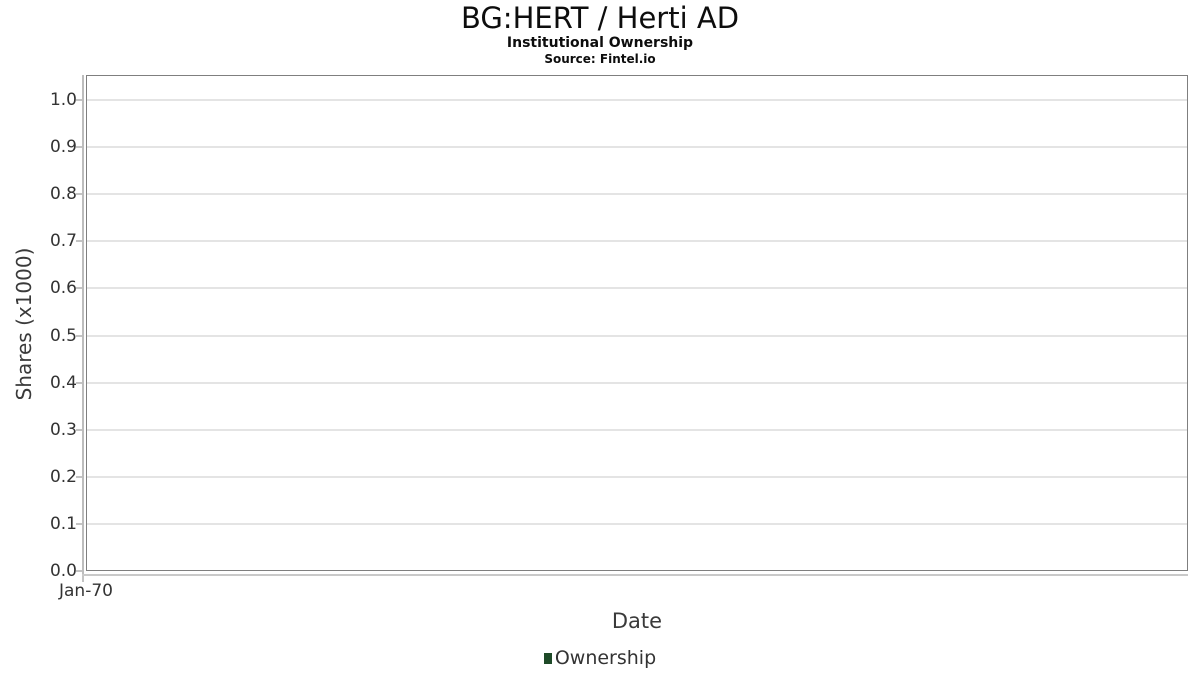 Image resolution: width=1200 pixels, height=675 pixels. What do you see at coordinates (63, 523) in the screenshot?
I see `y-tick-label: 0.1` at bounding box center [63, 523].